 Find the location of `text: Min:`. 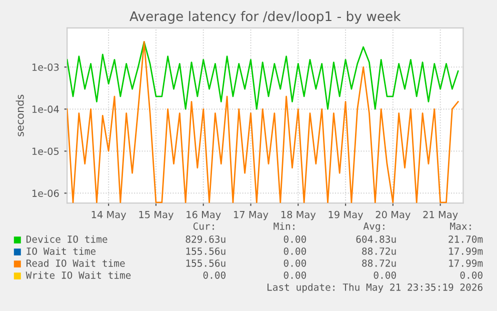

text: Min: is located at coordinates (284, 226).